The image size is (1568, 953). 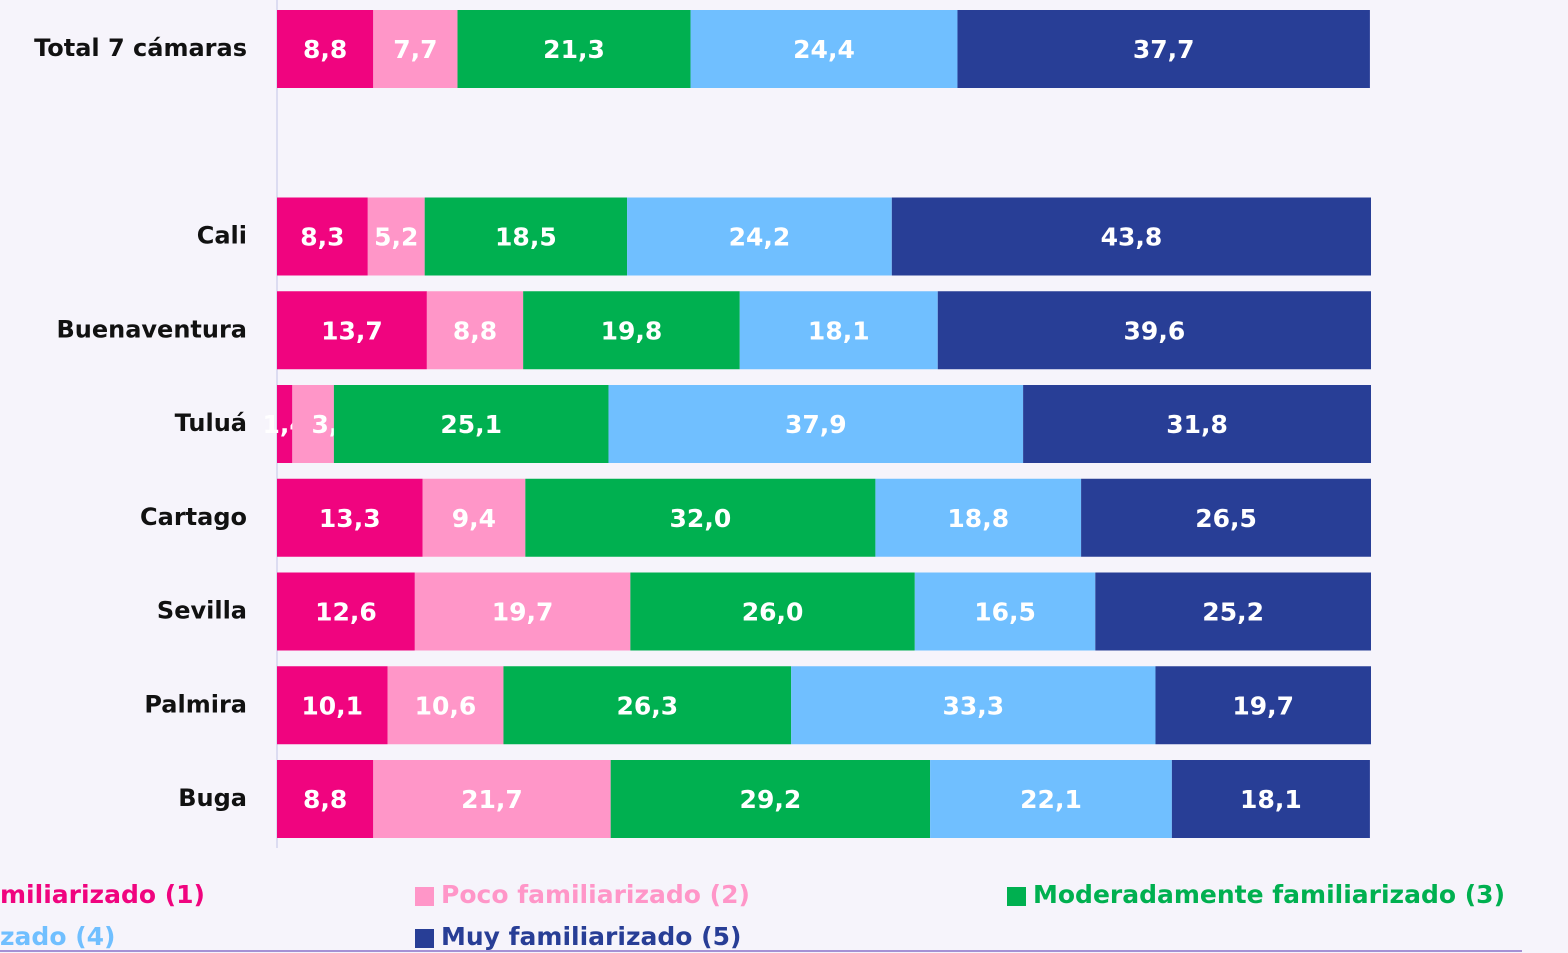 I want to click on value-label: 43,8, so click(x=1132, y=237).